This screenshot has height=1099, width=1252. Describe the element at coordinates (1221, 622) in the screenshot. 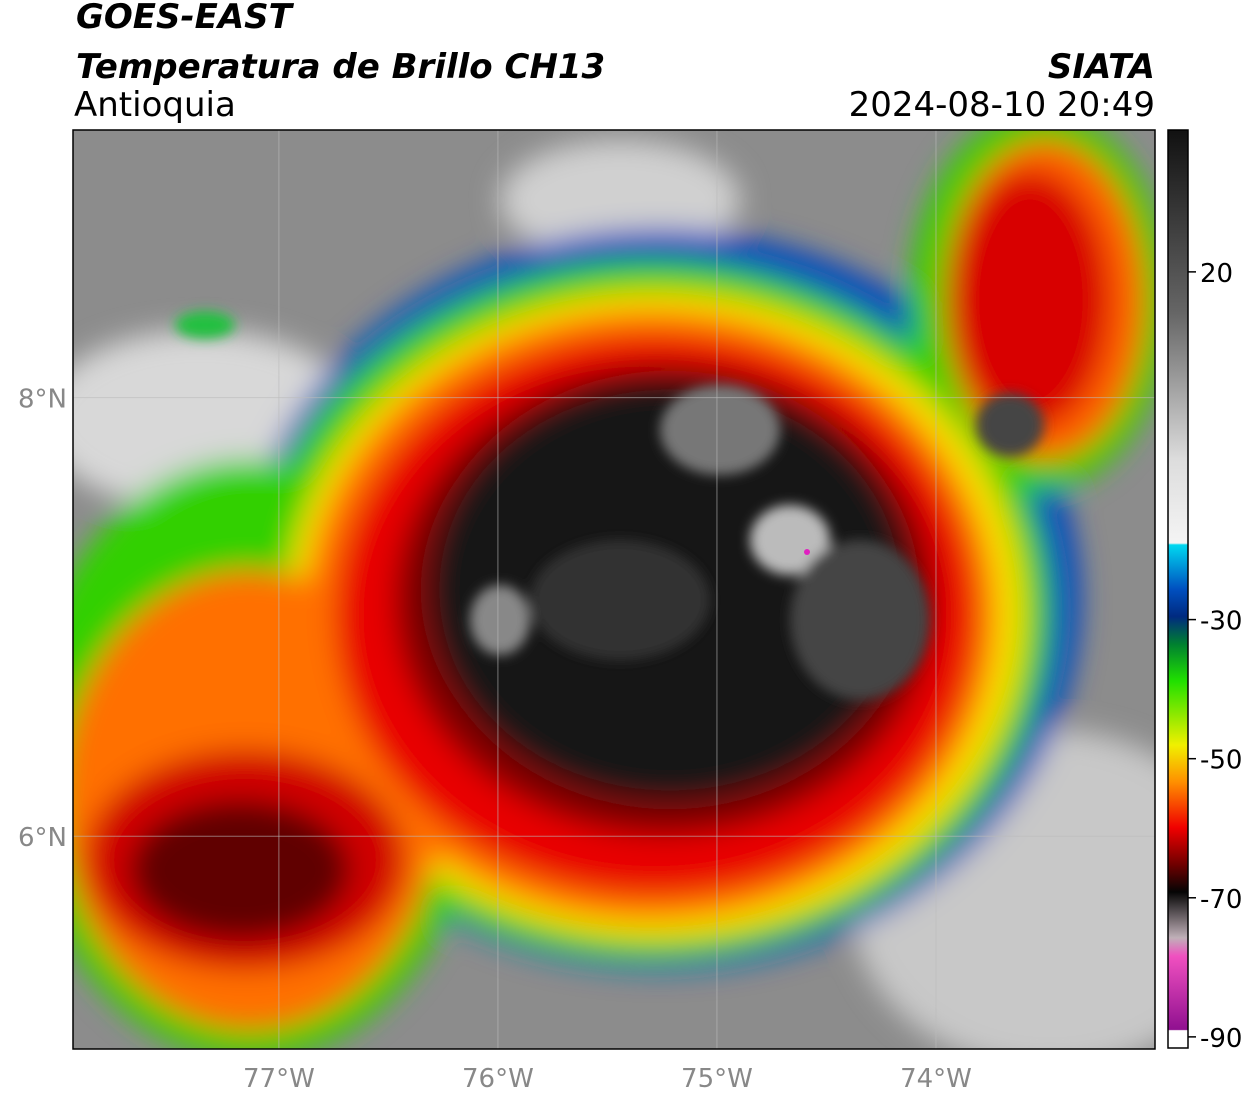

I see `colorbar-tick-label: -30` at that location.